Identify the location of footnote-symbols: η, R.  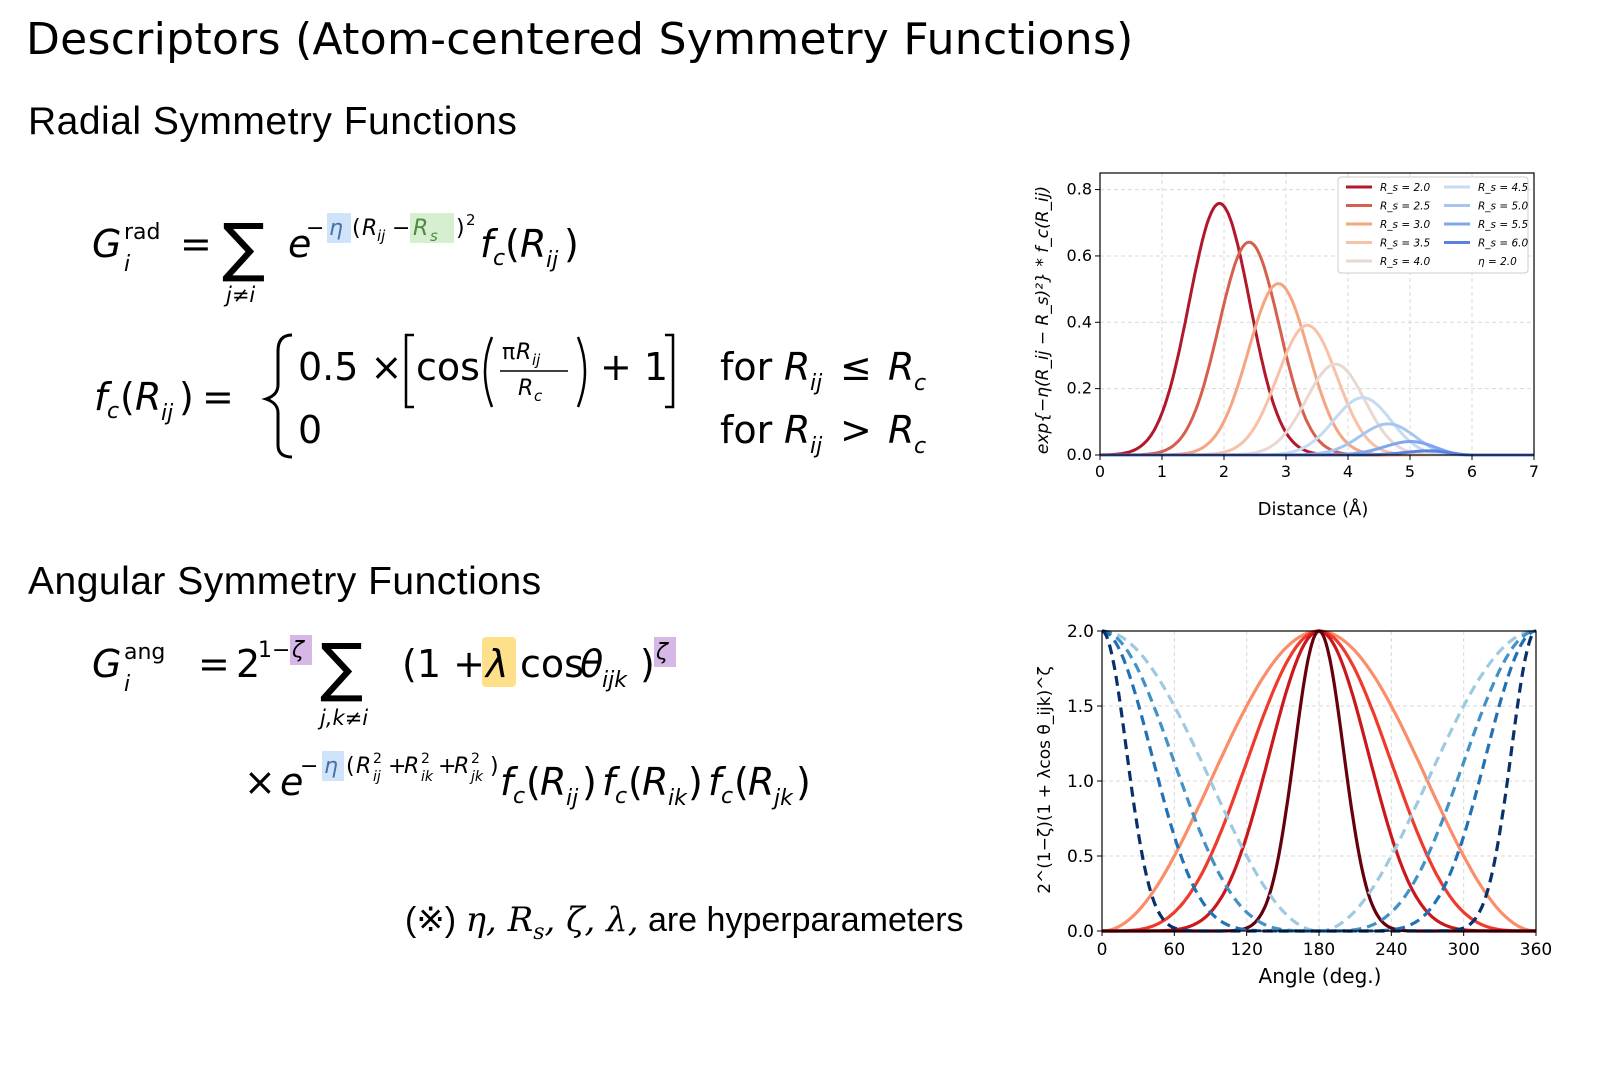
(499, 920).